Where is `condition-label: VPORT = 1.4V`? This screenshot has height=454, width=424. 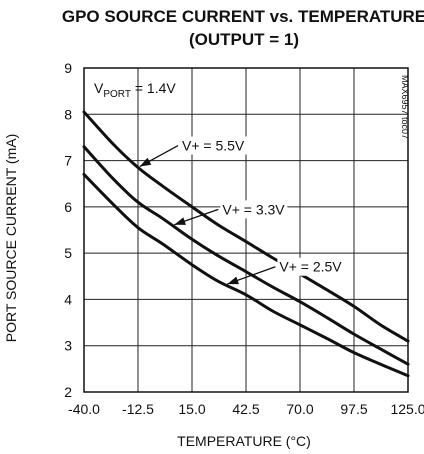 condition-label: VPORT = 1.4V is located at coordinates (135, 90).